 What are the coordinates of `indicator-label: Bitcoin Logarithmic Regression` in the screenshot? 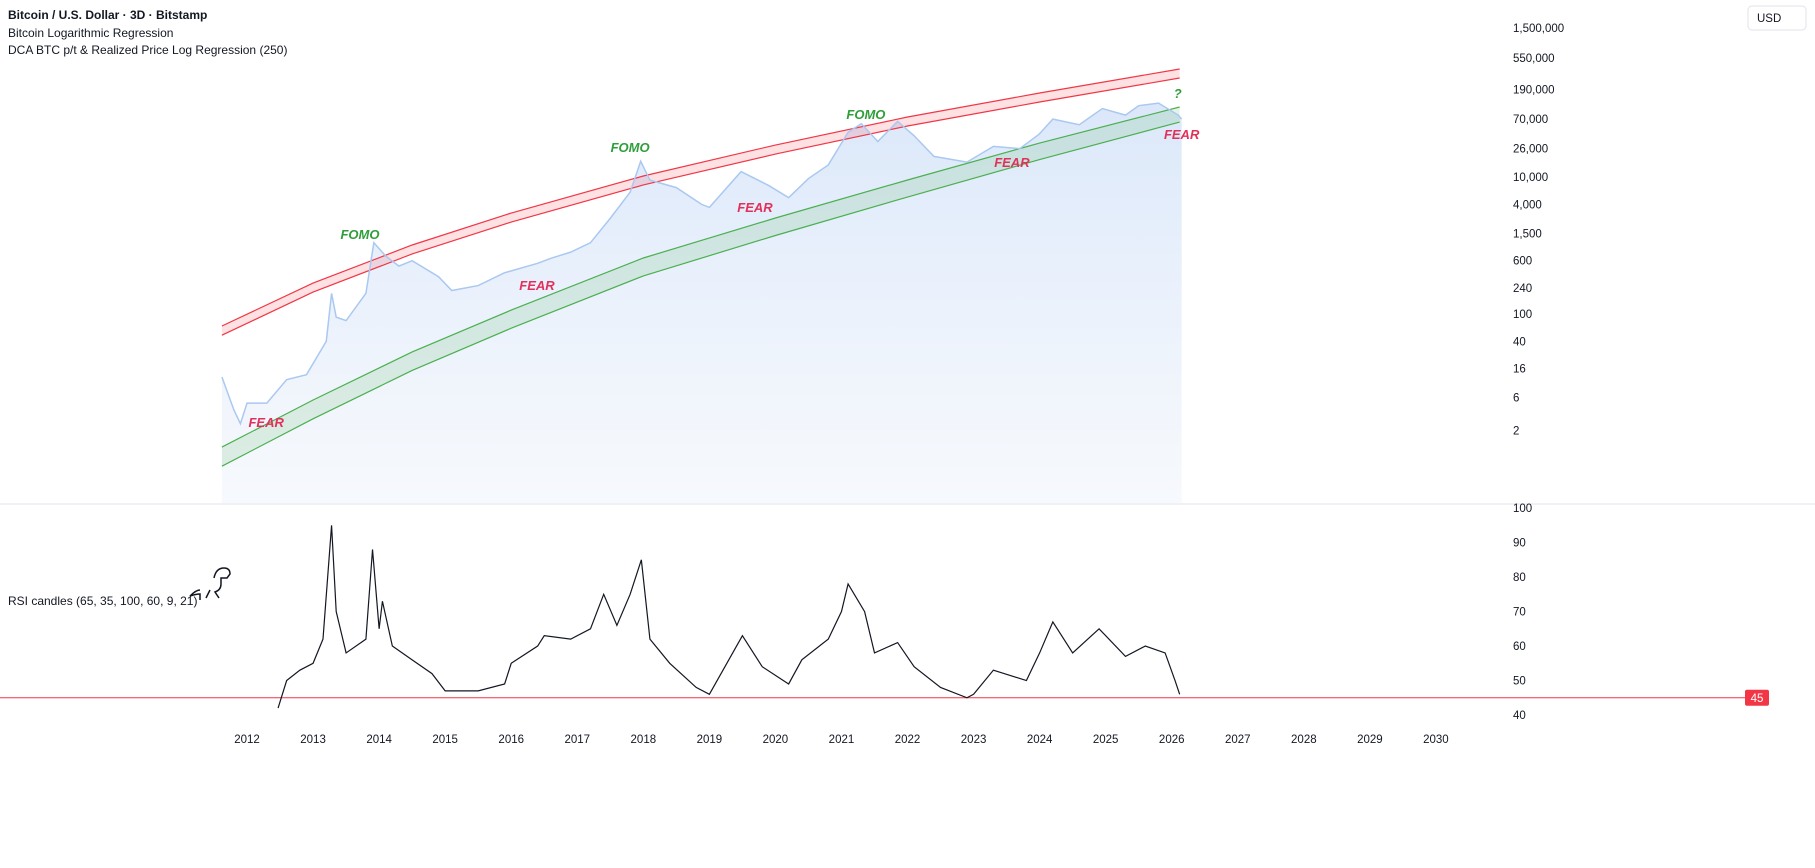 It's located at (90, 33).